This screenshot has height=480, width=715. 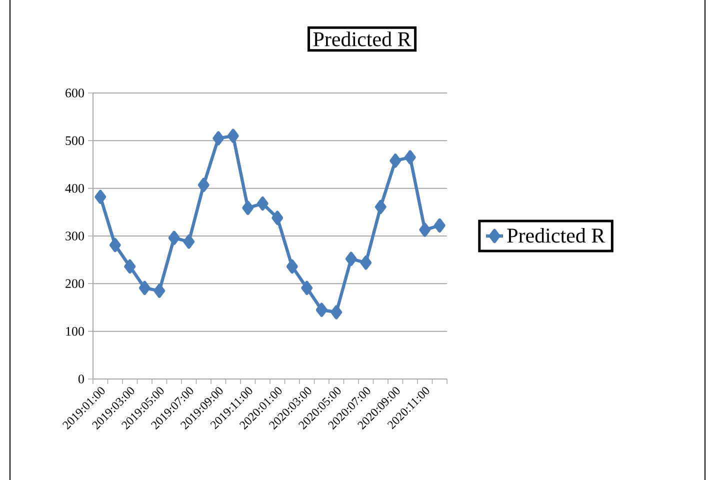 What do you see at coordinates (81, 379) in the screenshot?
I see `y-tick-label: 0` at bounding box center [81, 379].